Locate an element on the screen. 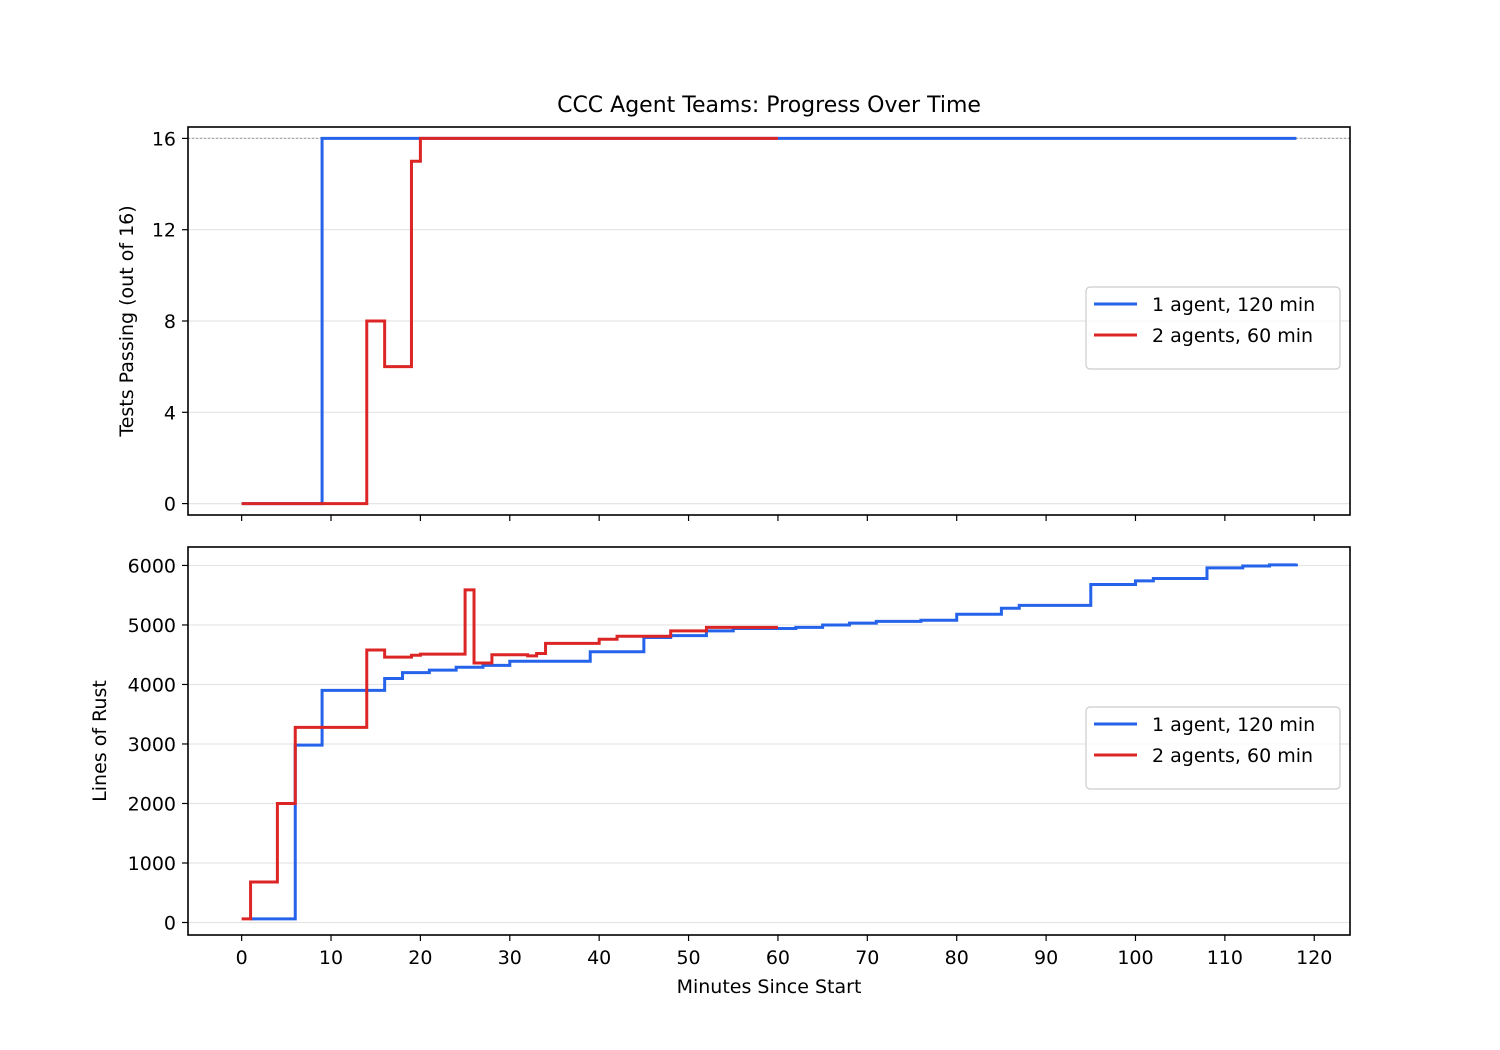 This screenshot has width=1500, height=1050. y-tick-label: 5000 is located at coordinates (152, 626).